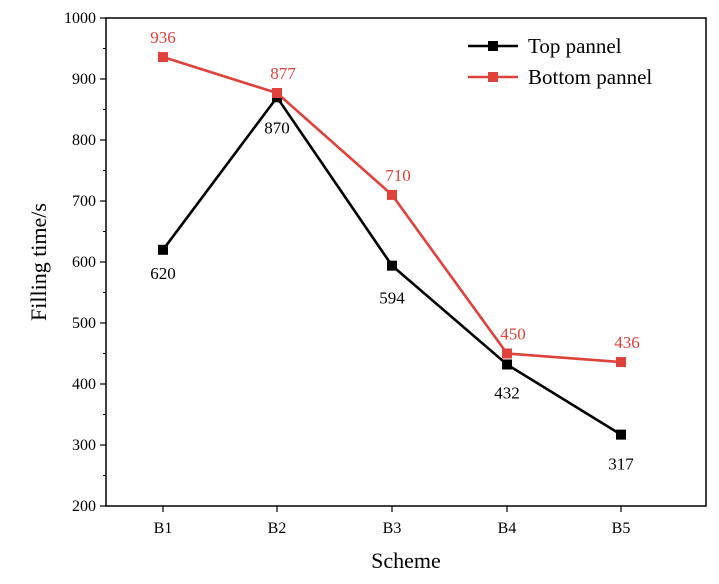 The image size is (719, 584). I want to click on data-point-top-b5, so click(621, 434).